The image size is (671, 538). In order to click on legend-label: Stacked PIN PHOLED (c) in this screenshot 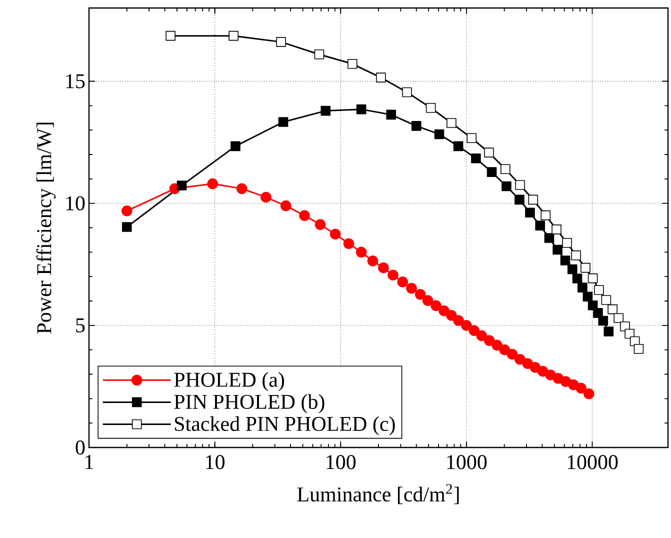, I will do `click(285, 426)`.